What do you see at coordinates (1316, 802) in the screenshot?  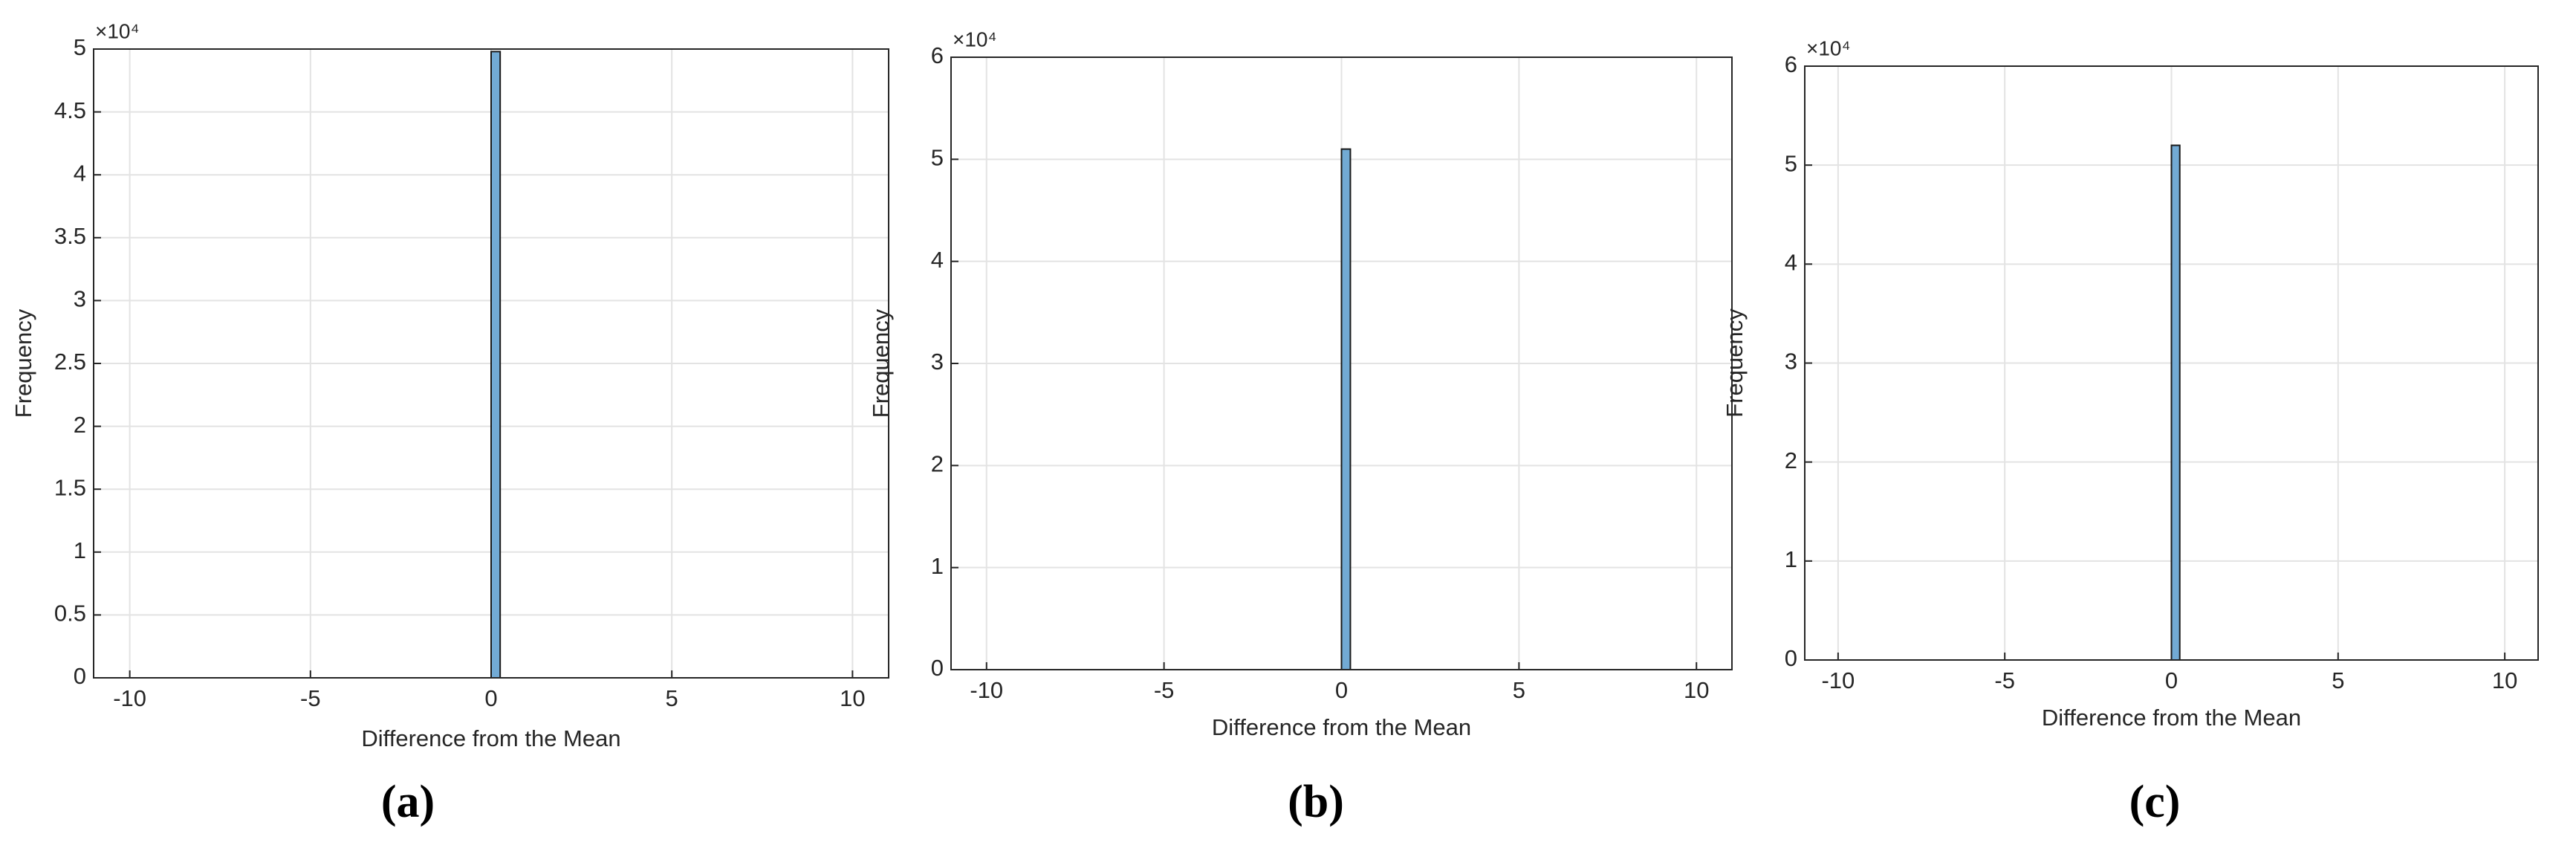 I see `caption: (b)` at bounding box center [1316, 802].